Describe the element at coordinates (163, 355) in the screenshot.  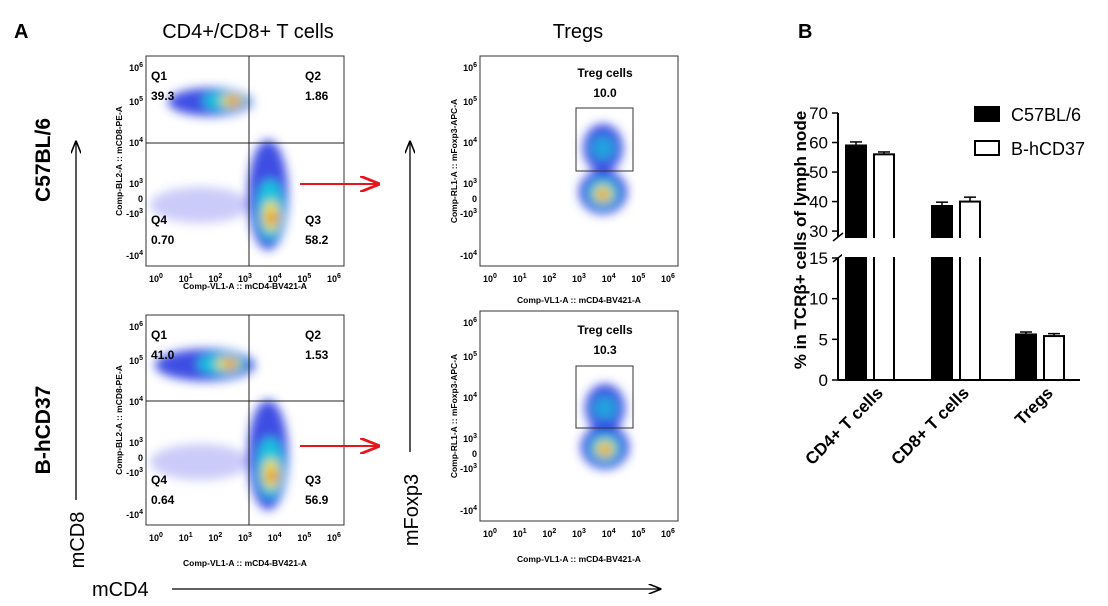
I see `quadrant-value: 41.0` at that location.